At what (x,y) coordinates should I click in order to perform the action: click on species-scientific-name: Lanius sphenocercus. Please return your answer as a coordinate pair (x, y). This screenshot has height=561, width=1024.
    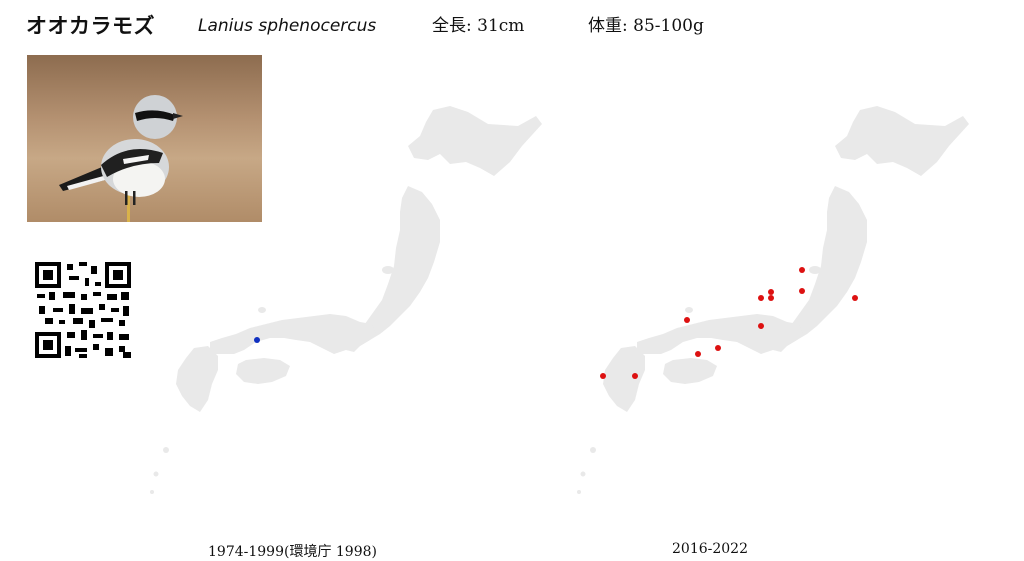
    Looking at the image, I should click on (287, 26).